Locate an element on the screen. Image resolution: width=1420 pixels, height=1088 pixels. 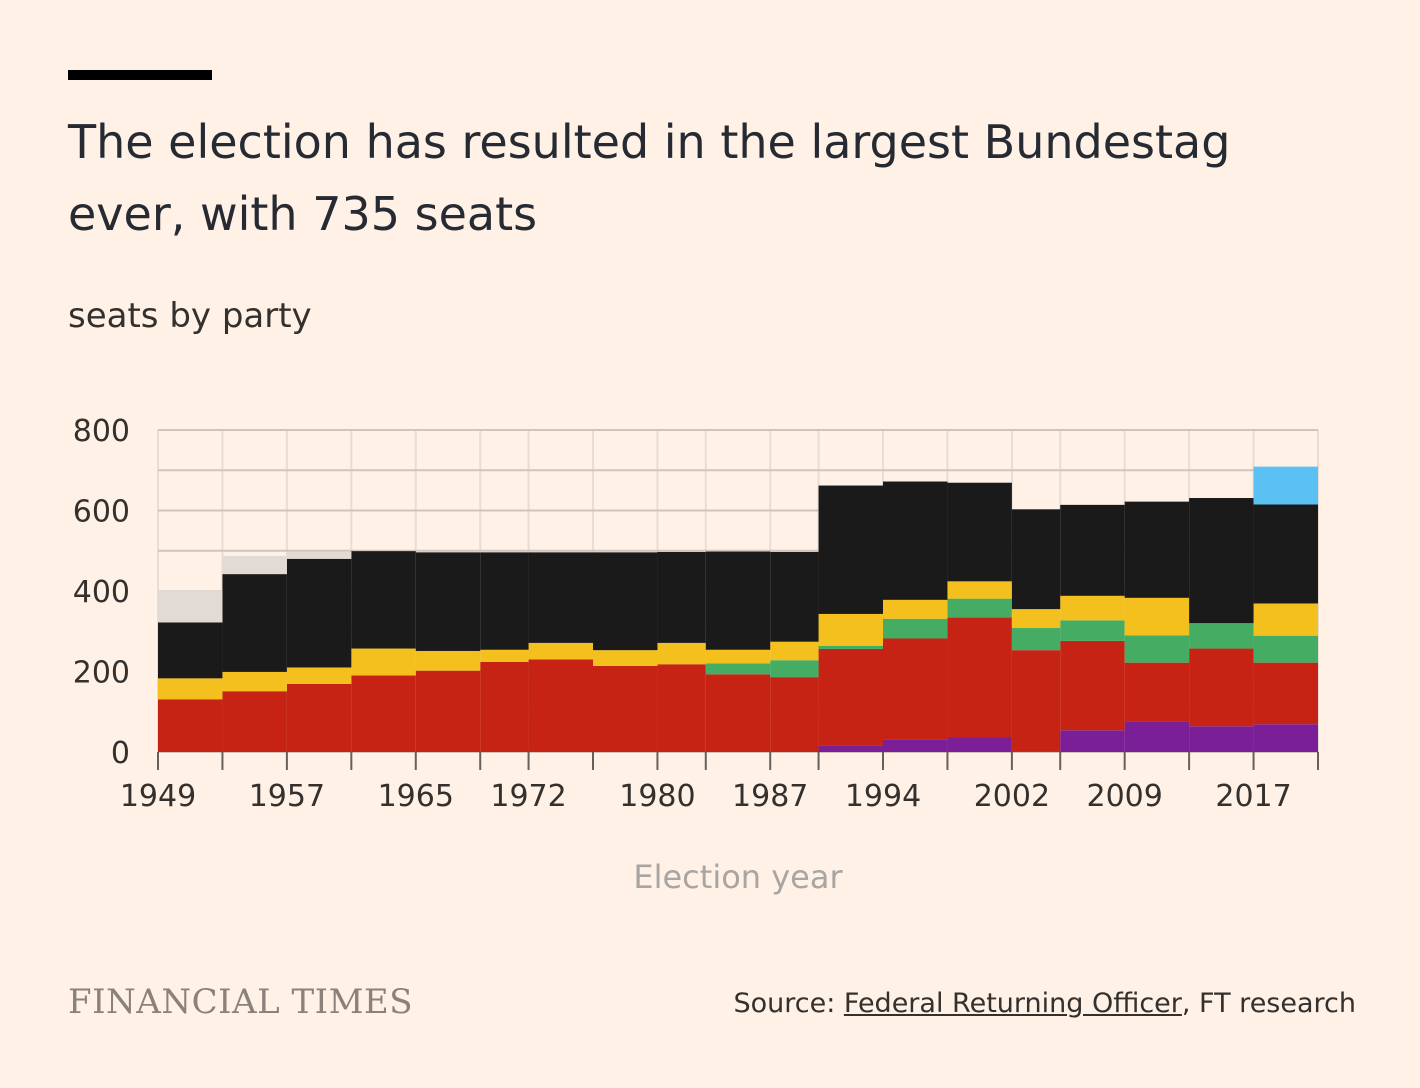
area-segment-cdu-csu-1998 is located at coordinates (979, 532).